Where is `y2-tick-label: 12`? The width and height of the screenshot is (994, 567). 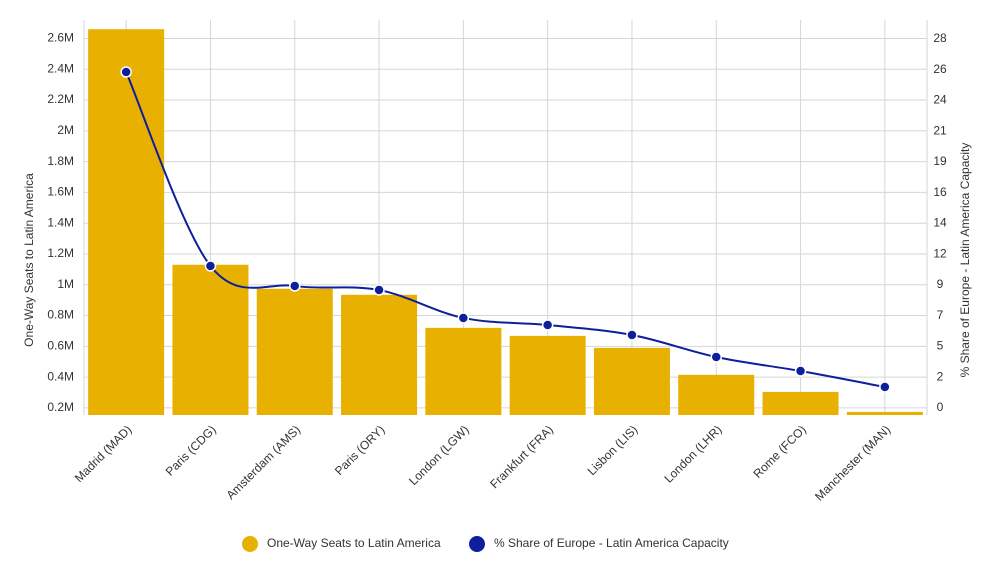
y2-tick-label: 12 is located at coordinates (940, 253).